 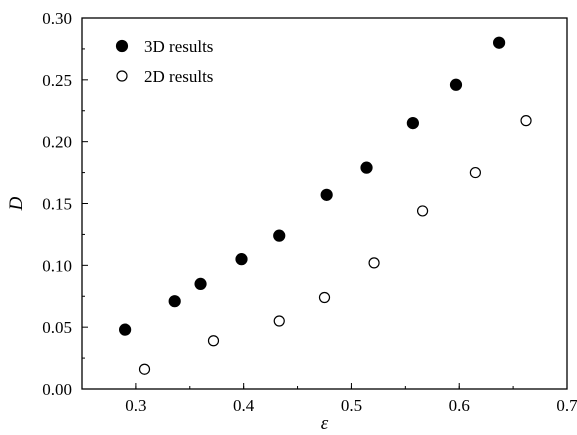 I want to click on y-tick-label: 0.30, so click(x=57, y=18).